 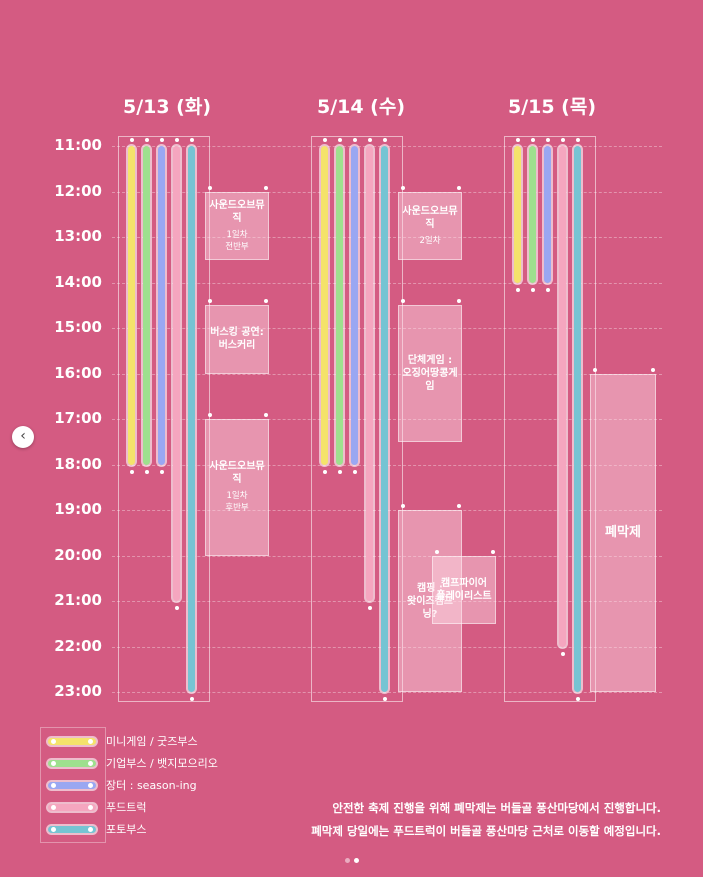 What do you see at coordinates (486, 831) in the screenshot?
I see `note-foodtruck: 폐막제 당일에는 푸드트럭이 버들골 풍산마당 근처로 이동할 예정입니다.` at bounding box center [486, 831].